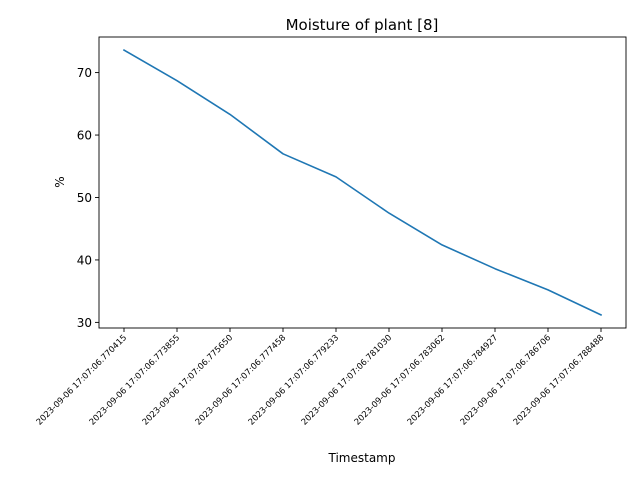 The width and height of the screenshot is (640, 480). What do you see at coordinates (240, 379) in the screenshot?
I see `x-tick-label: 2023-09-06 17:07:06.777458` at bounding box center [240, 379].